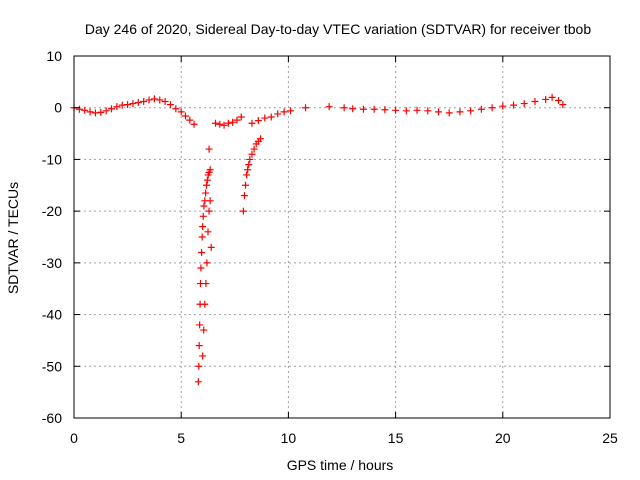 This screenshot has height=480, width=640. What do you see at coordinates (503, 438) in the screenshot?
I see `x-tick-label: 20` at bounding box center [503, 438].